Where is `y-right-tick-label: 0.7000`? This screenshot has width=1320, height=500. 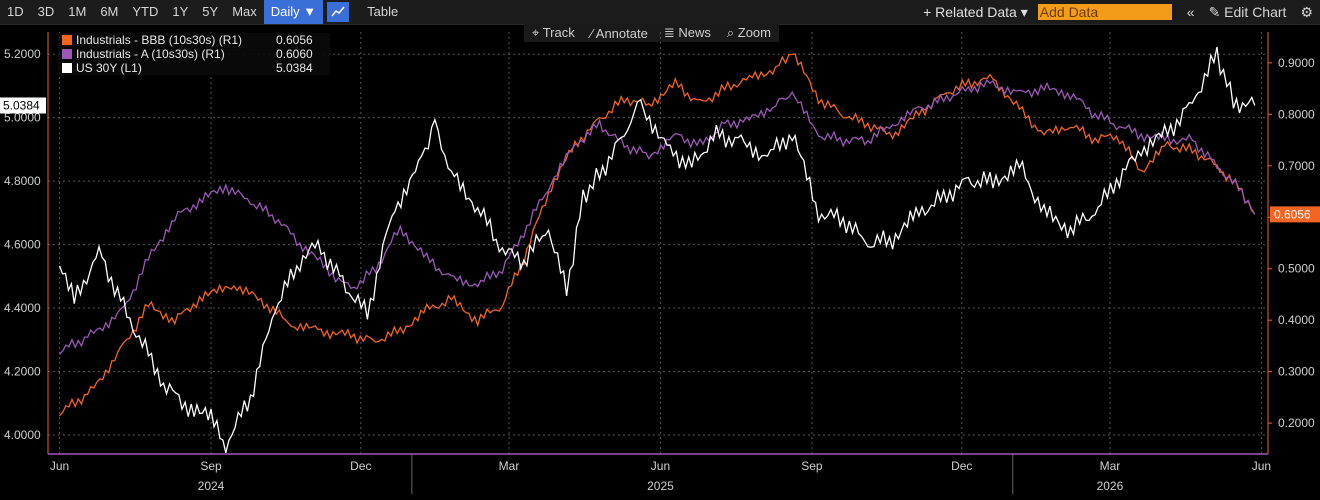 y-right-tick-label: 0.7000 is located at coordinates (1296, 166).